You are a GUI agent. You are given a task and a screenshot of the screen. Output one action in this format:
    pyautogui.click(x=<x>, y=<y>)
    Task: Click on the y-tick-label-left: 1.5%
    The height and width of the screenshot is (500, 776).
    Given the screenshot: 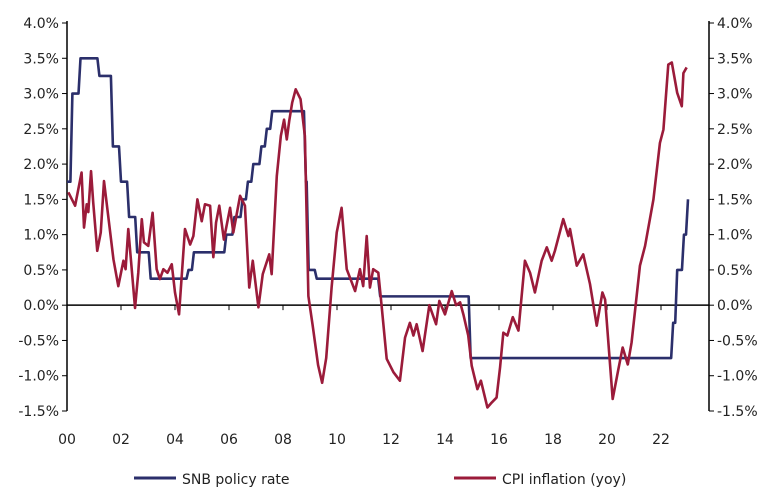 What is the action you would take?
    pyautogui.click(x=41, y=200)
    